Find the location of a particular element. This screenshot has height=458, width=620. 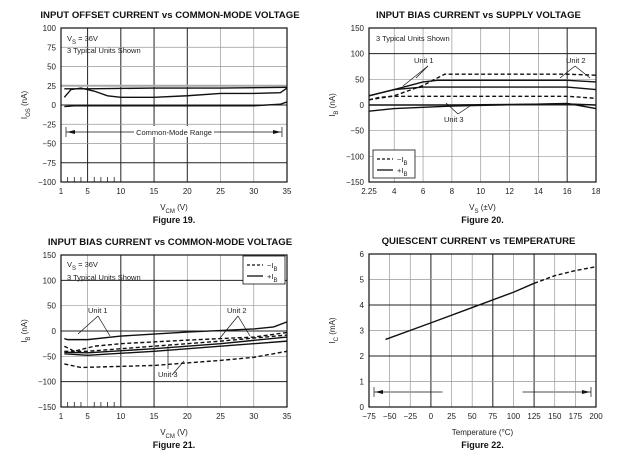

chart-note: VS = 36V is located at coordinates (82, 40).